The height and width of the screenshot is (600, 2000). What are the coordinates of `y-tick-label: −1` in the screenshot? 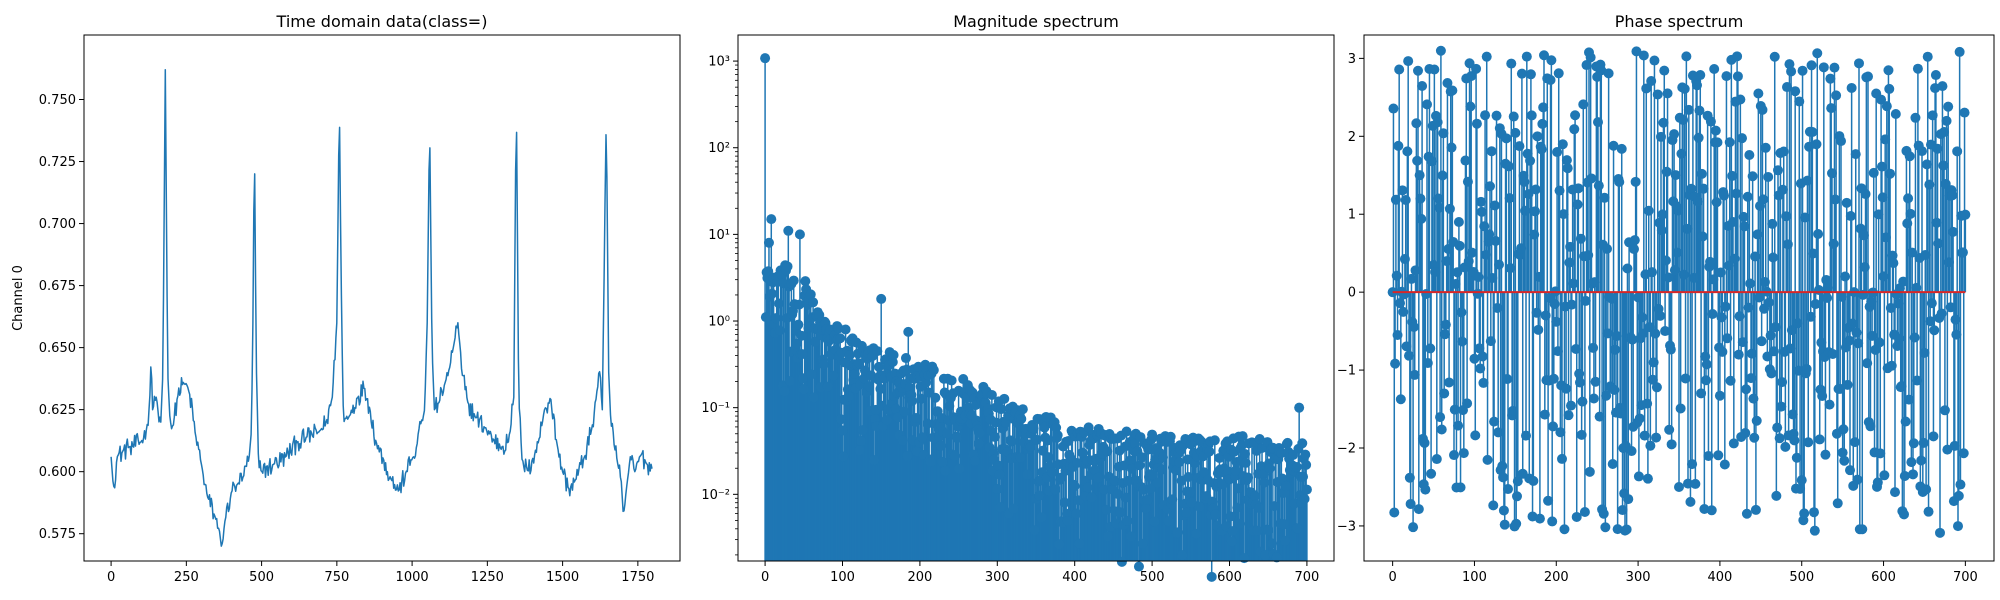 It's located at (1346, 371).